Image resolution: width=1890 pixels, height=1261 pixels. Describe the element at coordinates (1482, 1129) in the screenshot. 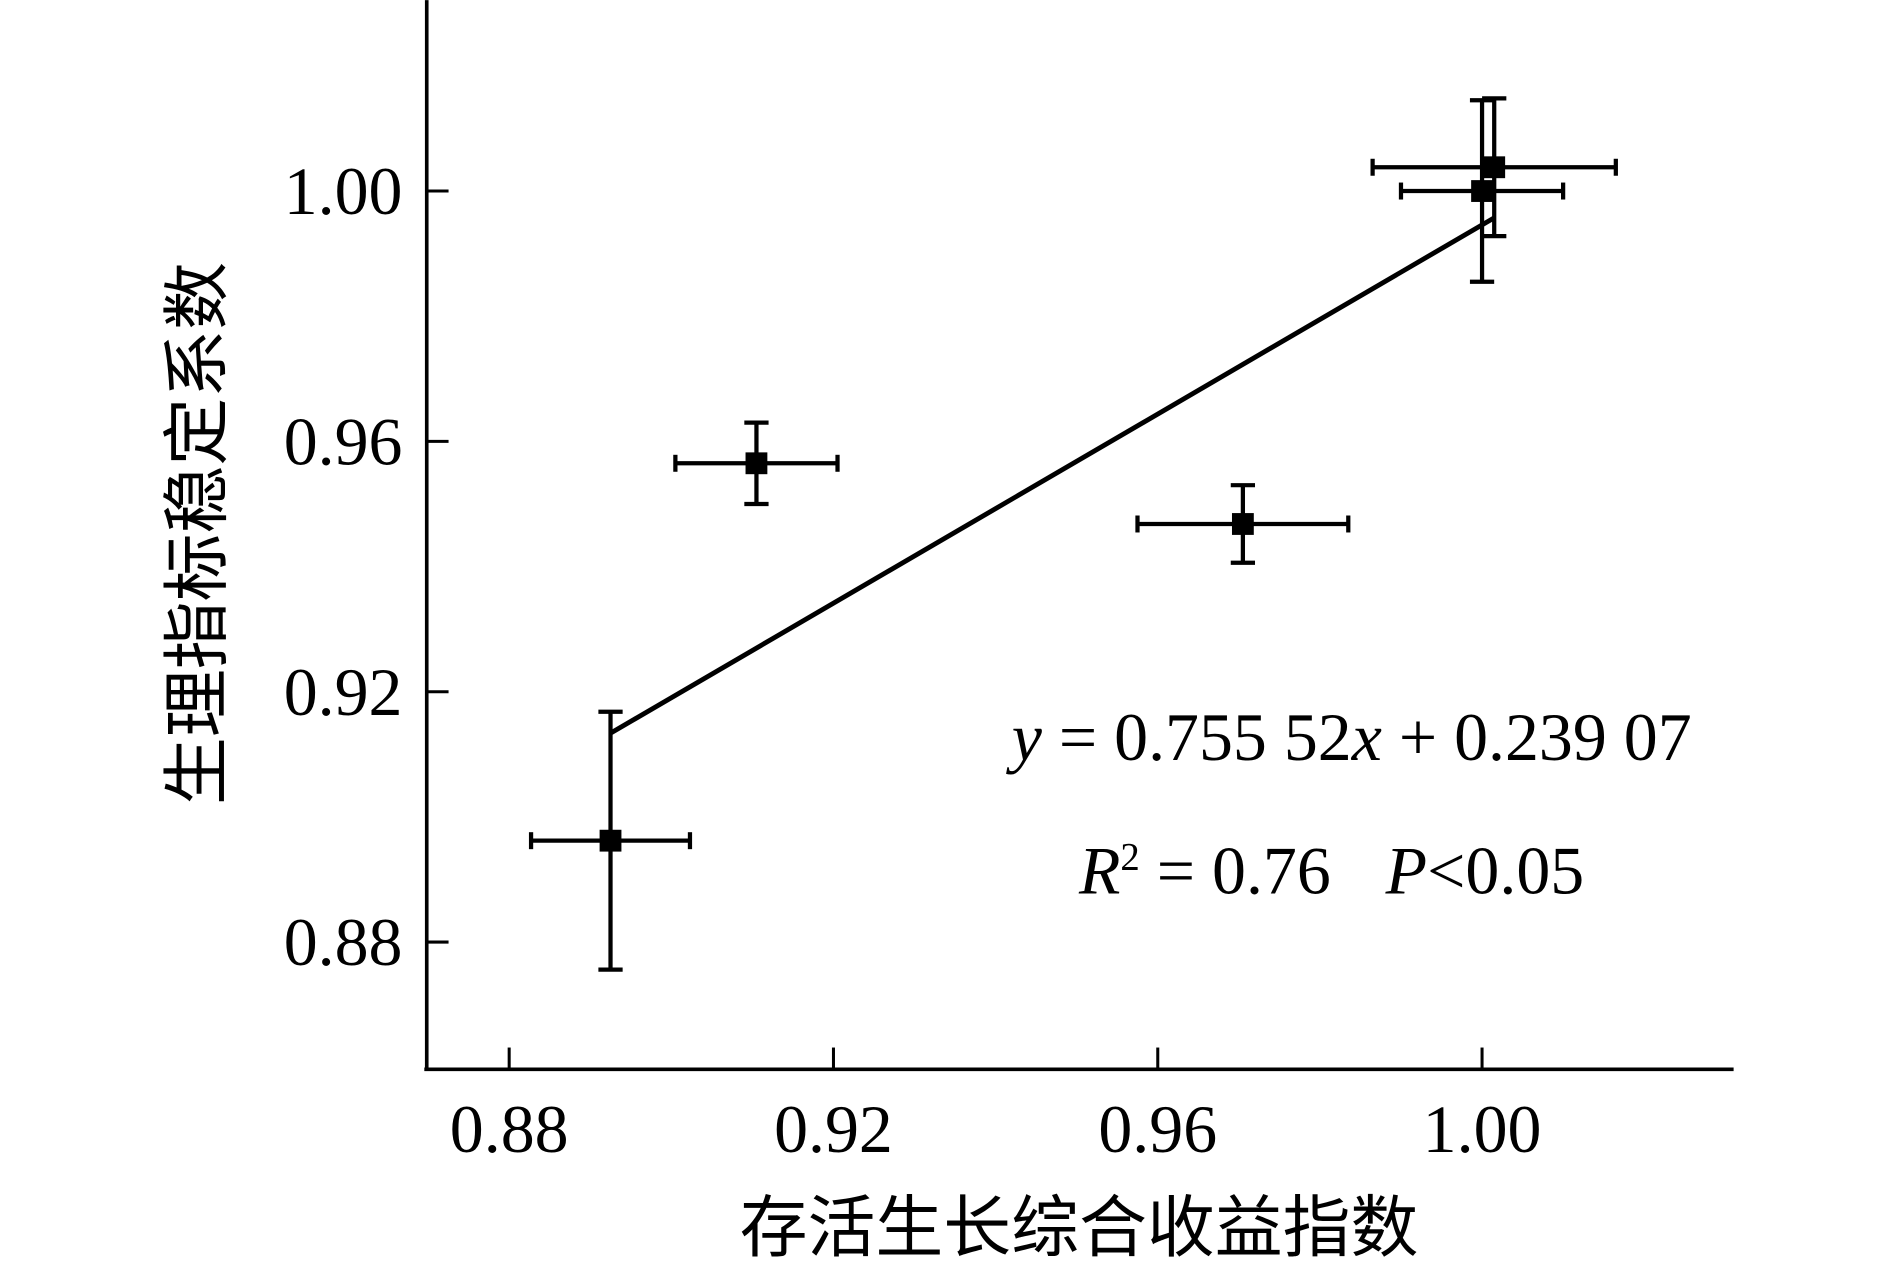

I see `x-tick-label: 1.00` at that location.